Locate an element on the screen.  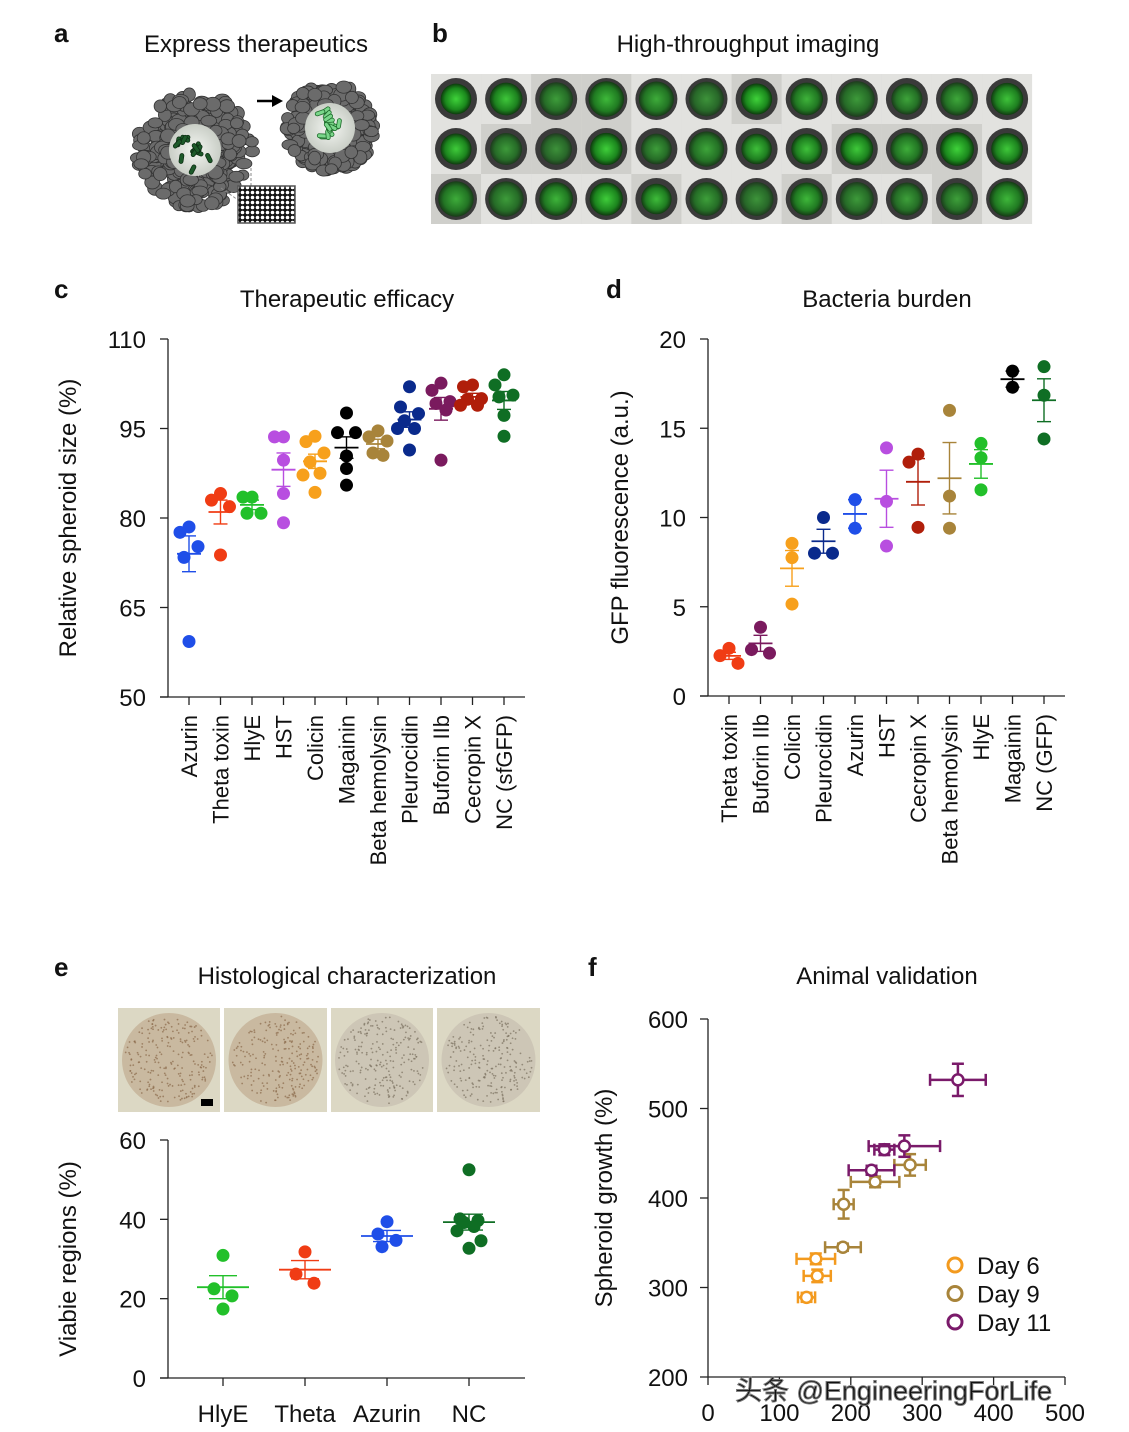
y-axis-label: Viabie regions (%) is located at coordinates (68, 1259).